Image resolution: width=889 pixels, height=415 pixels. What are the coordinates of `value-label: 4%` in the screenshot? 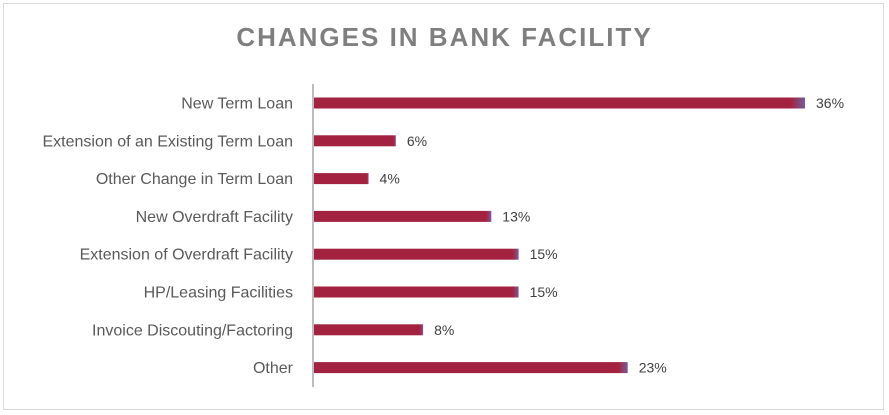 It's located at (390, 179).